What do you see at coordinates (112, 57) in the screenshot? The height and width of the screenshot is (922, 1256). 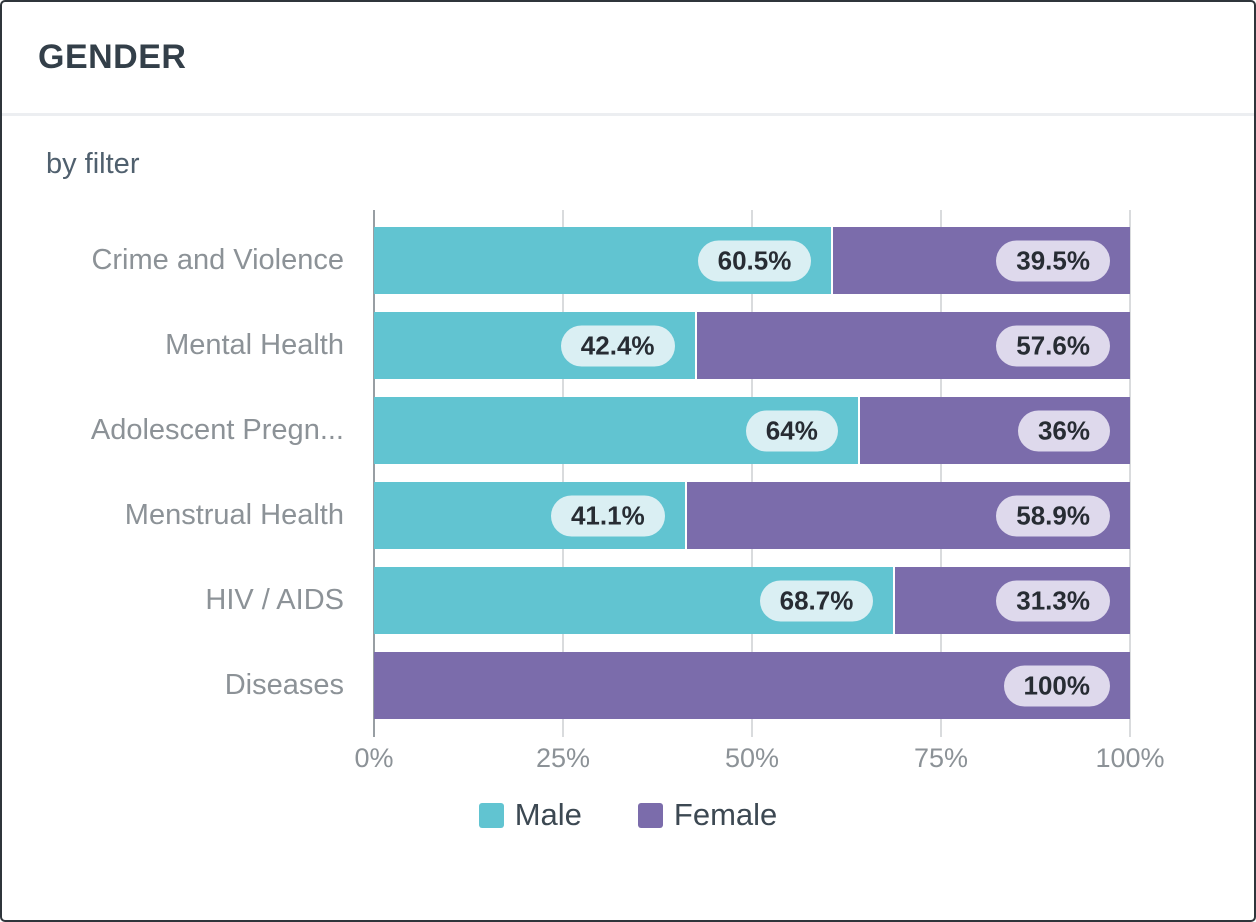 I see `page-title: GENDER` at bounding box center [112, 57].